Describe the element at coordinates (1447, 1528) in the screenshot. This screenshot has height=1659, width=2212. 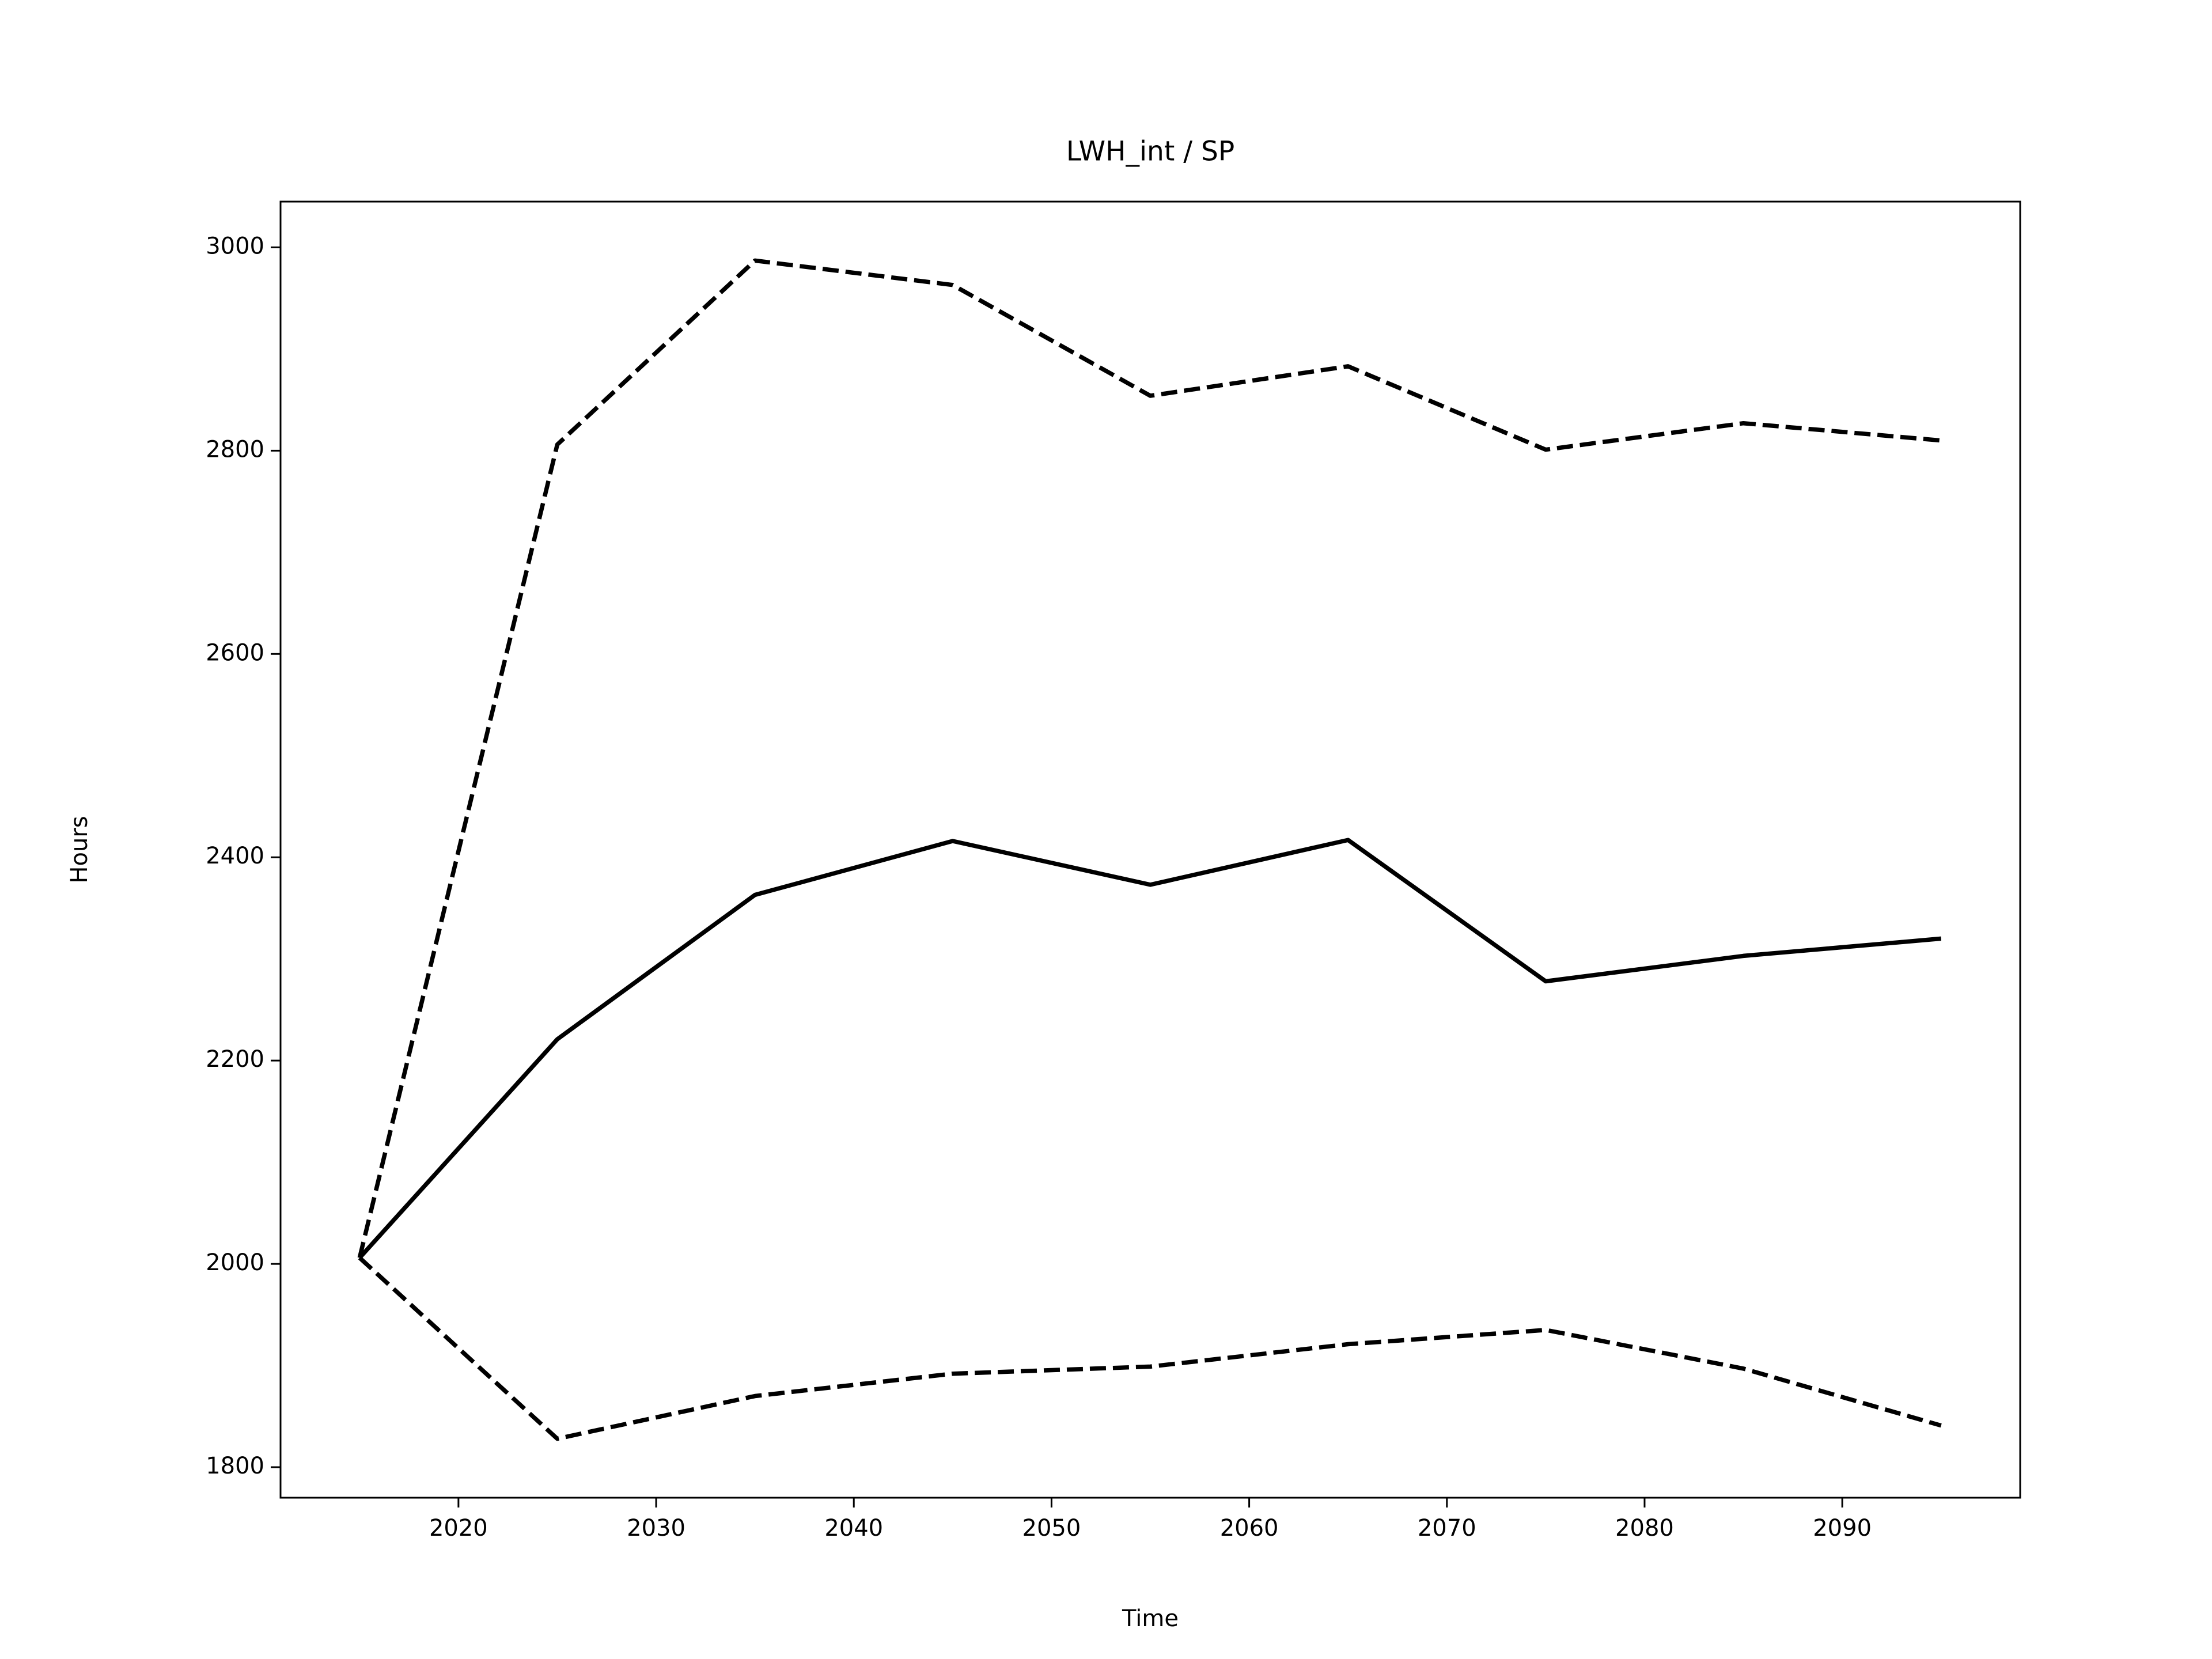
I see `x-tick-label: 2070` at that location.